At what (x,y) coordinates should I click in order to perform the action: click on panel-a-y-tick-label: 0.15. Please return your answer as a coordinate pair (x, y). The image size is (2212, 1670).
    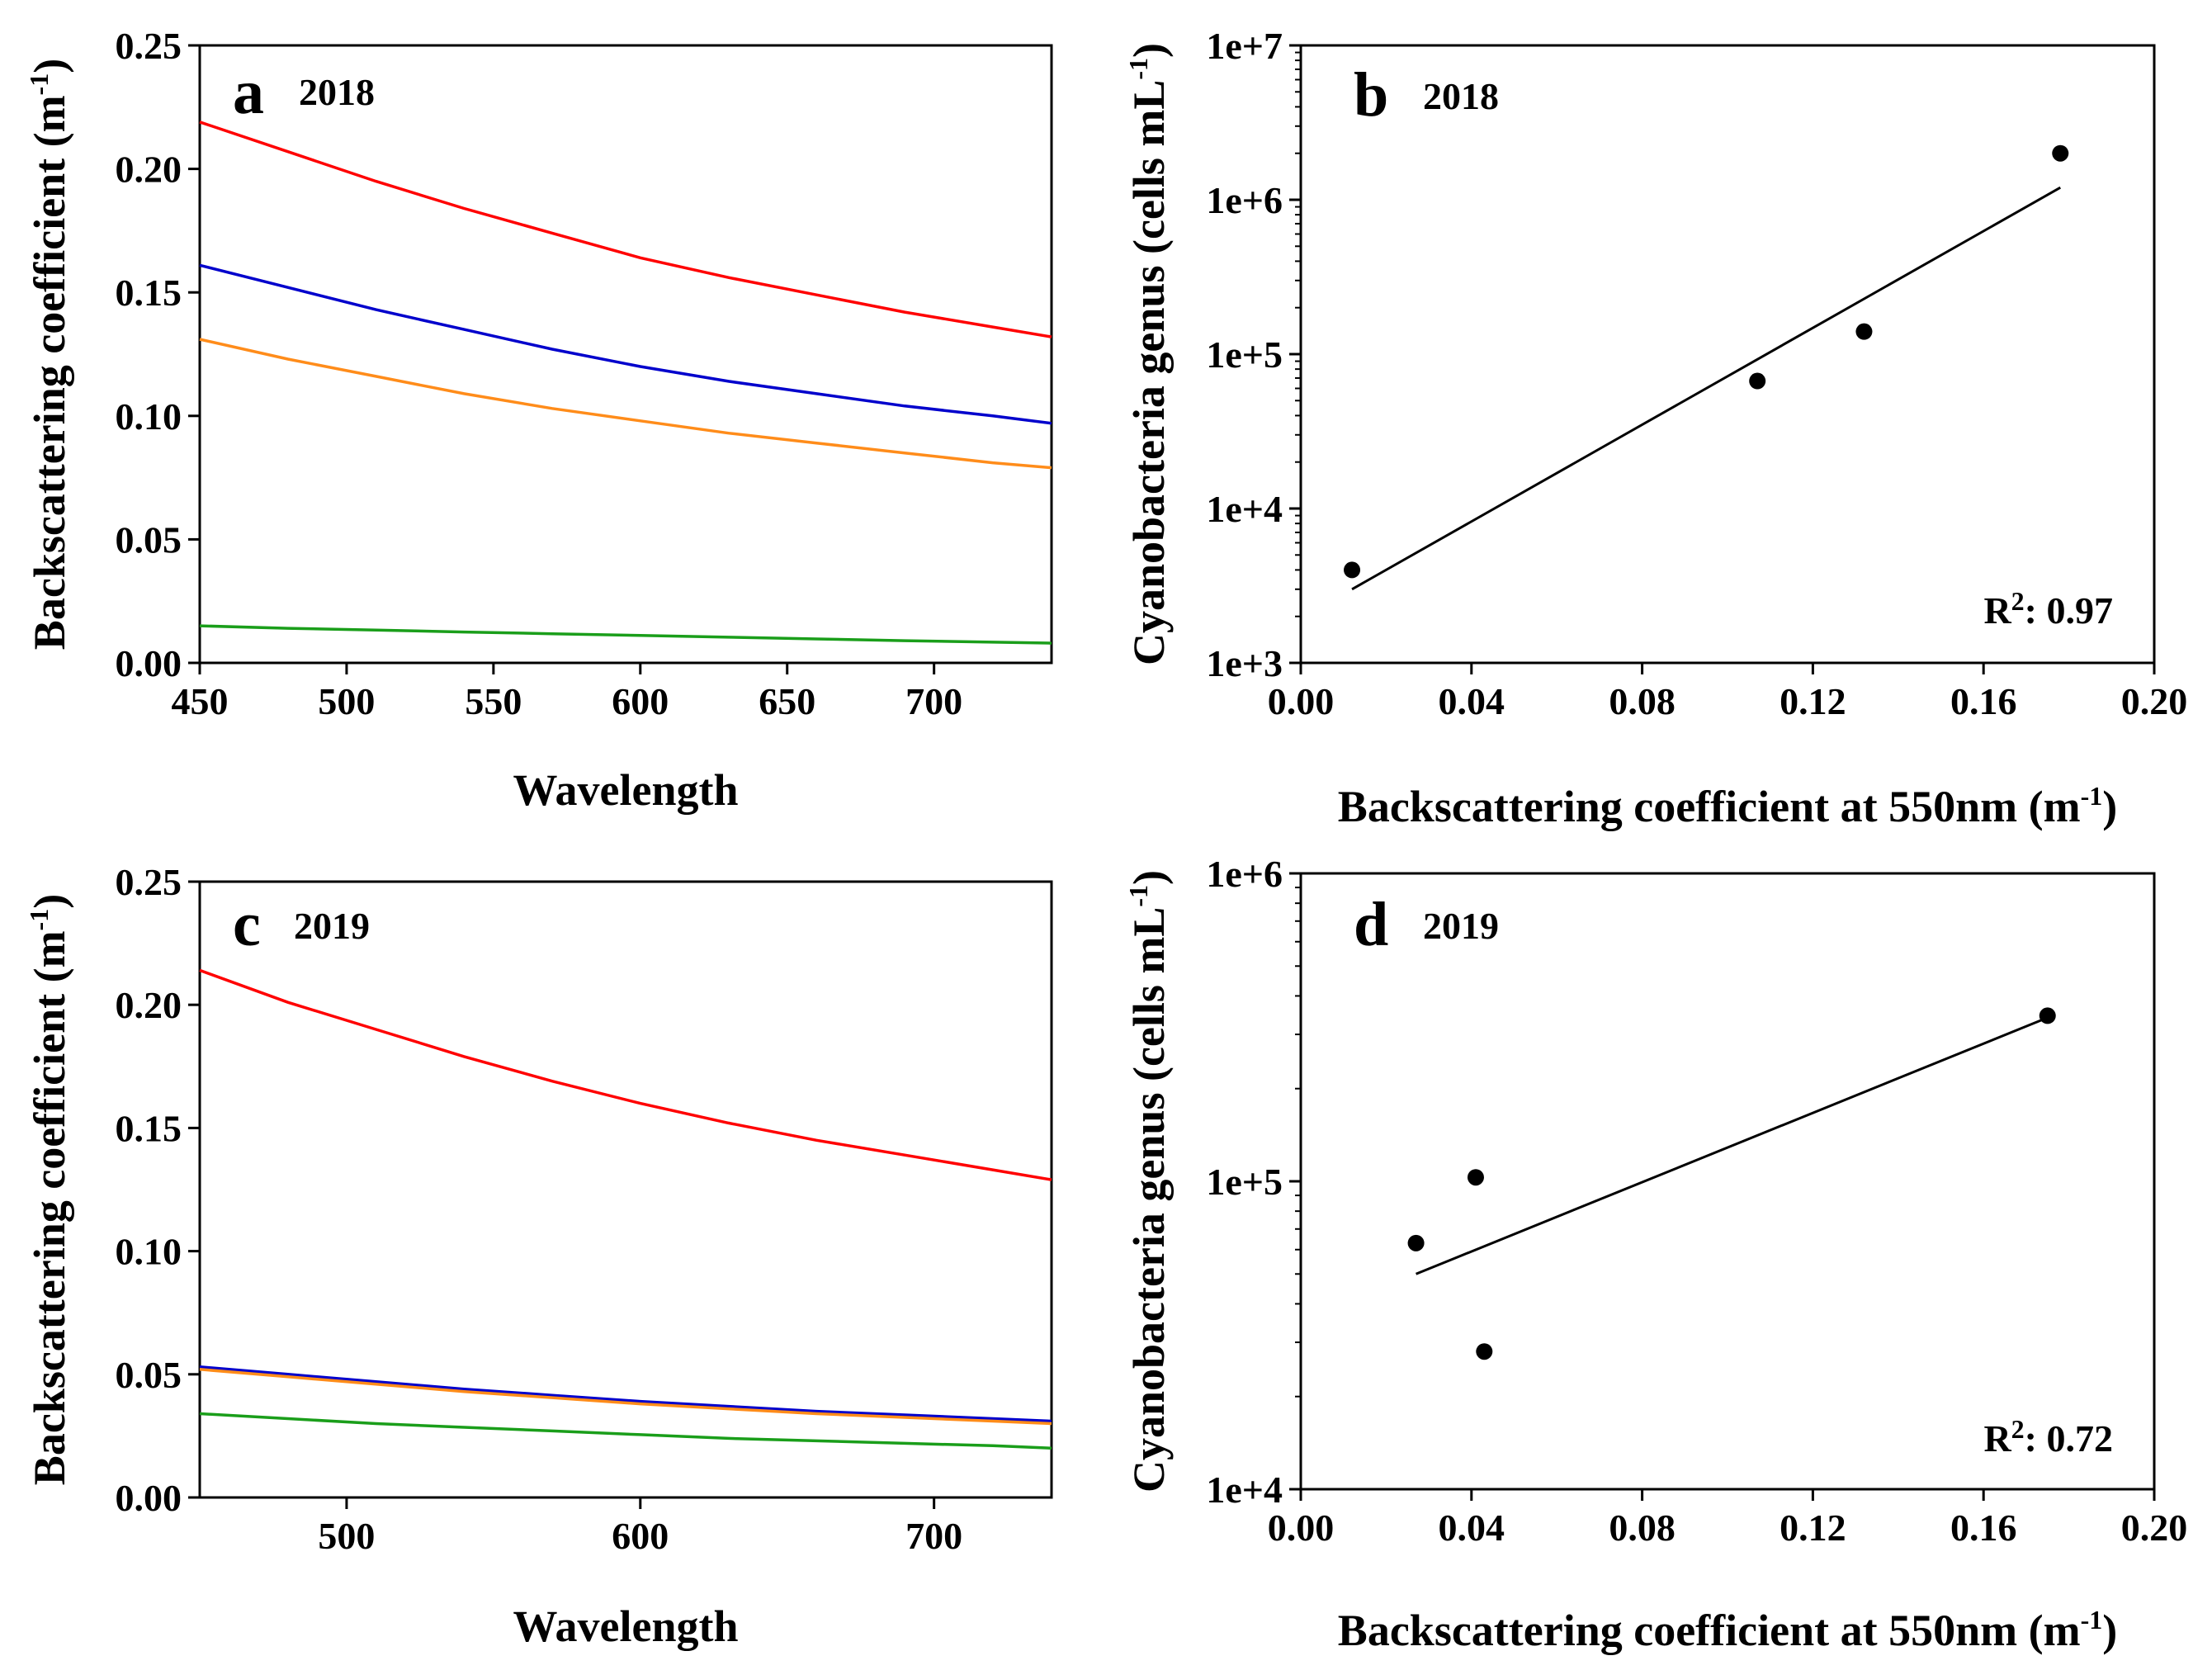
    Looking at the image, I should click on (149, 293).